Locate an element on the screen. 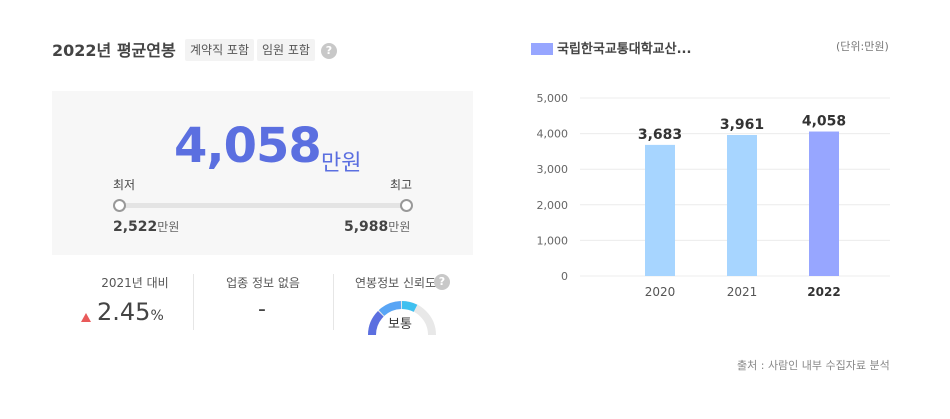 Image resolution: width=950 pixels, height=419 pixels. average-salary-unit: 만원 is located at coordinates (341, 163).